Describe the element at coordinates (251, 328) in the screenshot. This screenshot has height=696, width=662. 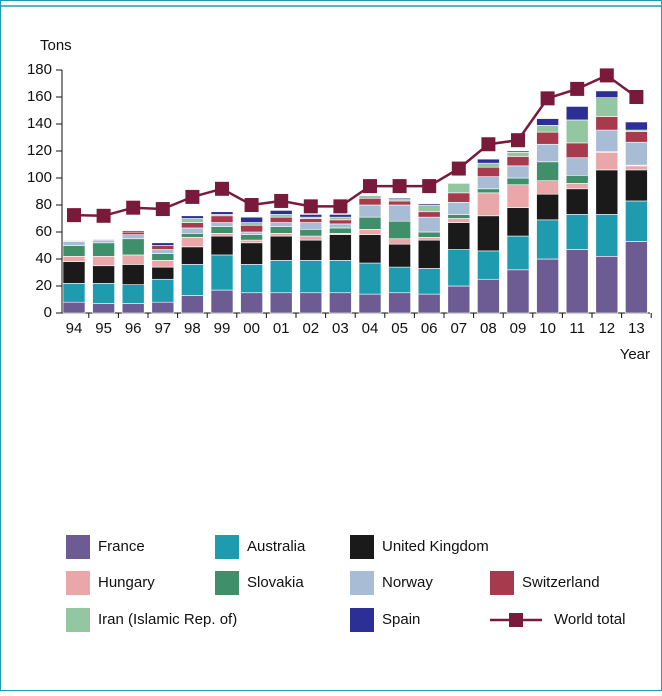
I see `x-tick-label: 00` at that location.